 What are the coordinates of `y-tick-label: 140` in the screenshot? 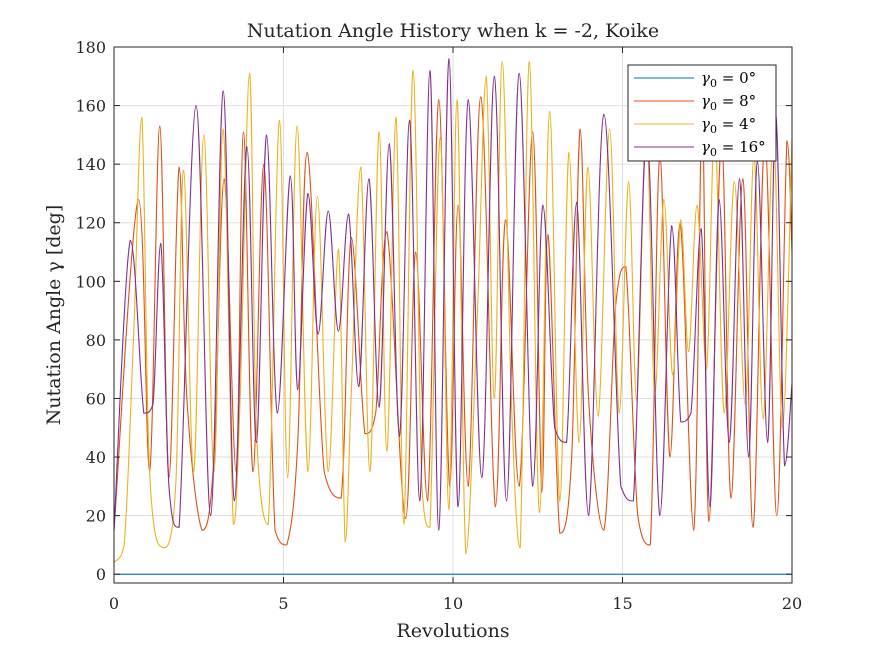 It's located at (90, 164).